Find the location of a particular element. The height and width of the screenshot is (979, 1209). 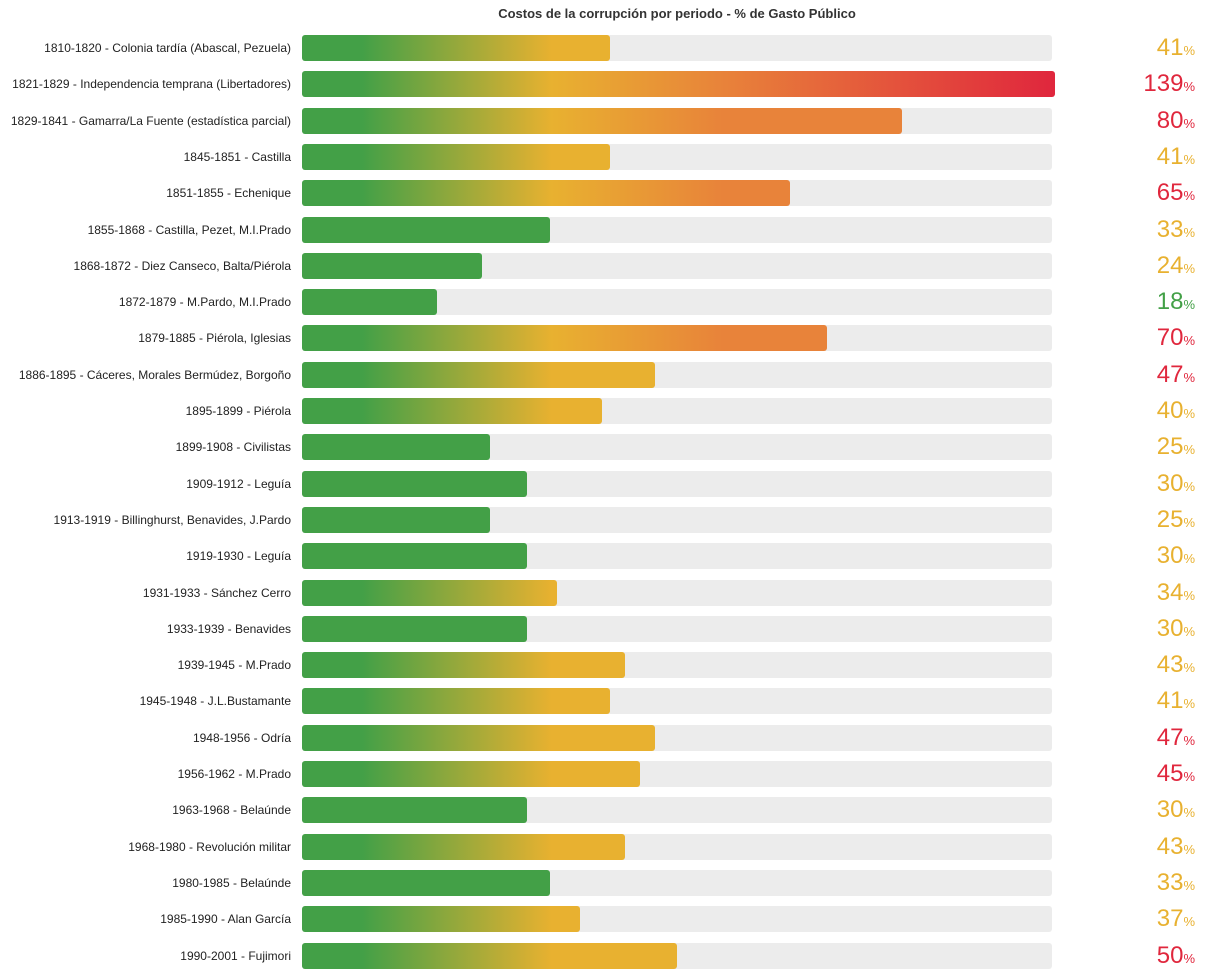

value-label: 34% is located at coordinates (1175, 592).